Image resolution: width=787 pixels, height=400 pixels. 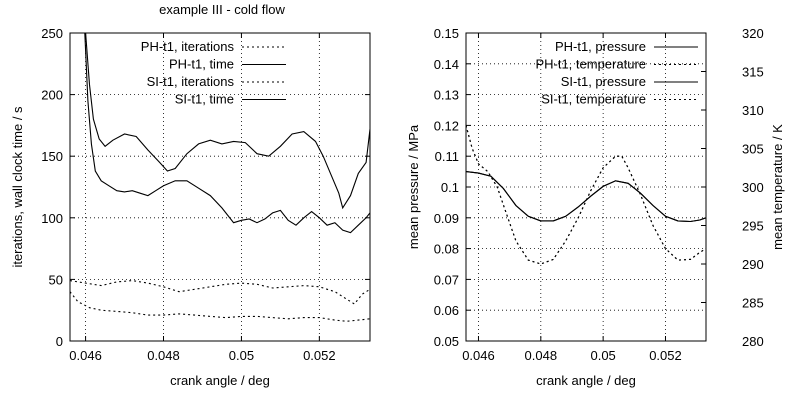 What do you see at coordinates (52, 218) in the screenshot?
I see `y-tick-label: 100` at bounding box center [52, 218].